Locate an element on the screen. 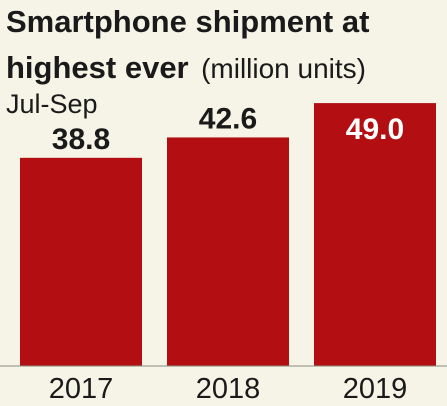  value-label-2017: 38.8 is located at coordinates (81, 139).